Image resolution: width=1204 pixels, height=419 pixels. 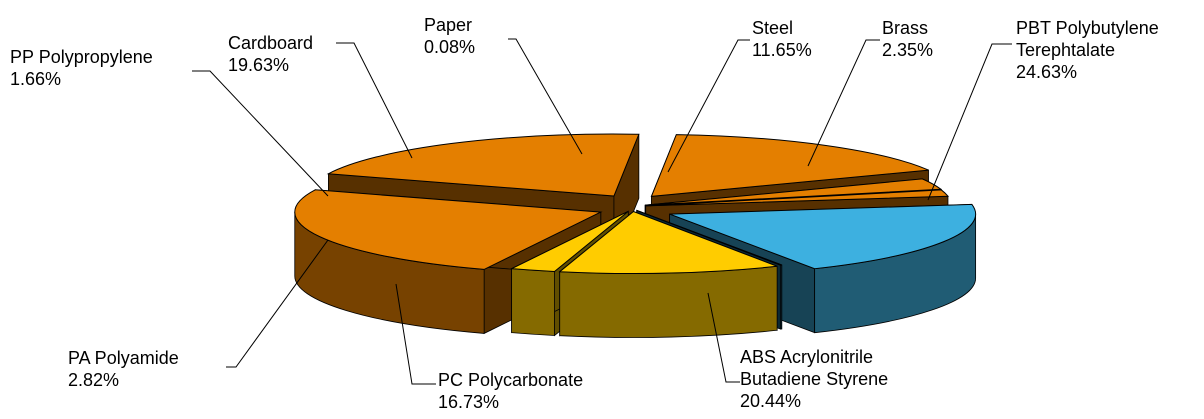 I want to click on slice-label-line: PA Polyamide, so click(x=123, y=358).